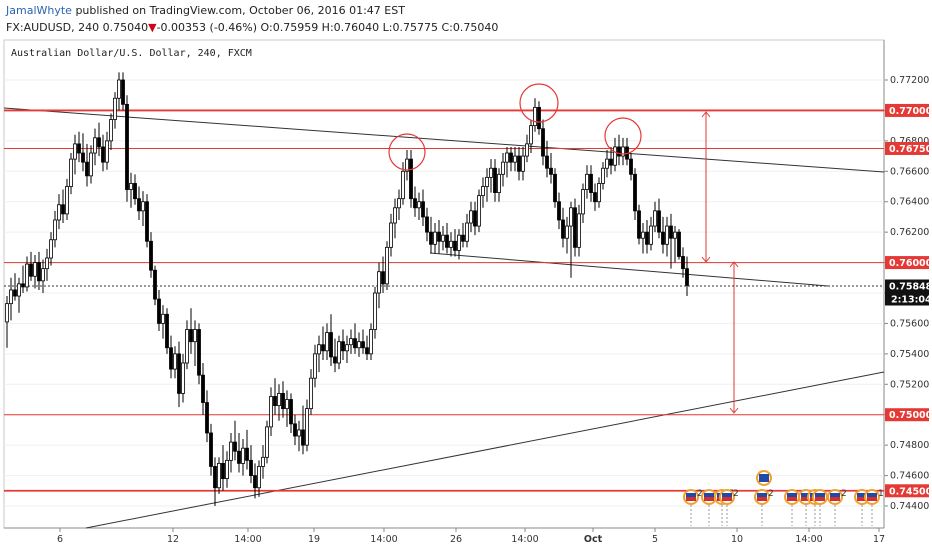 Image resolution: width=932 pixels, height=550 pixels. I want to click on flag-stripe, so click(762, 499).